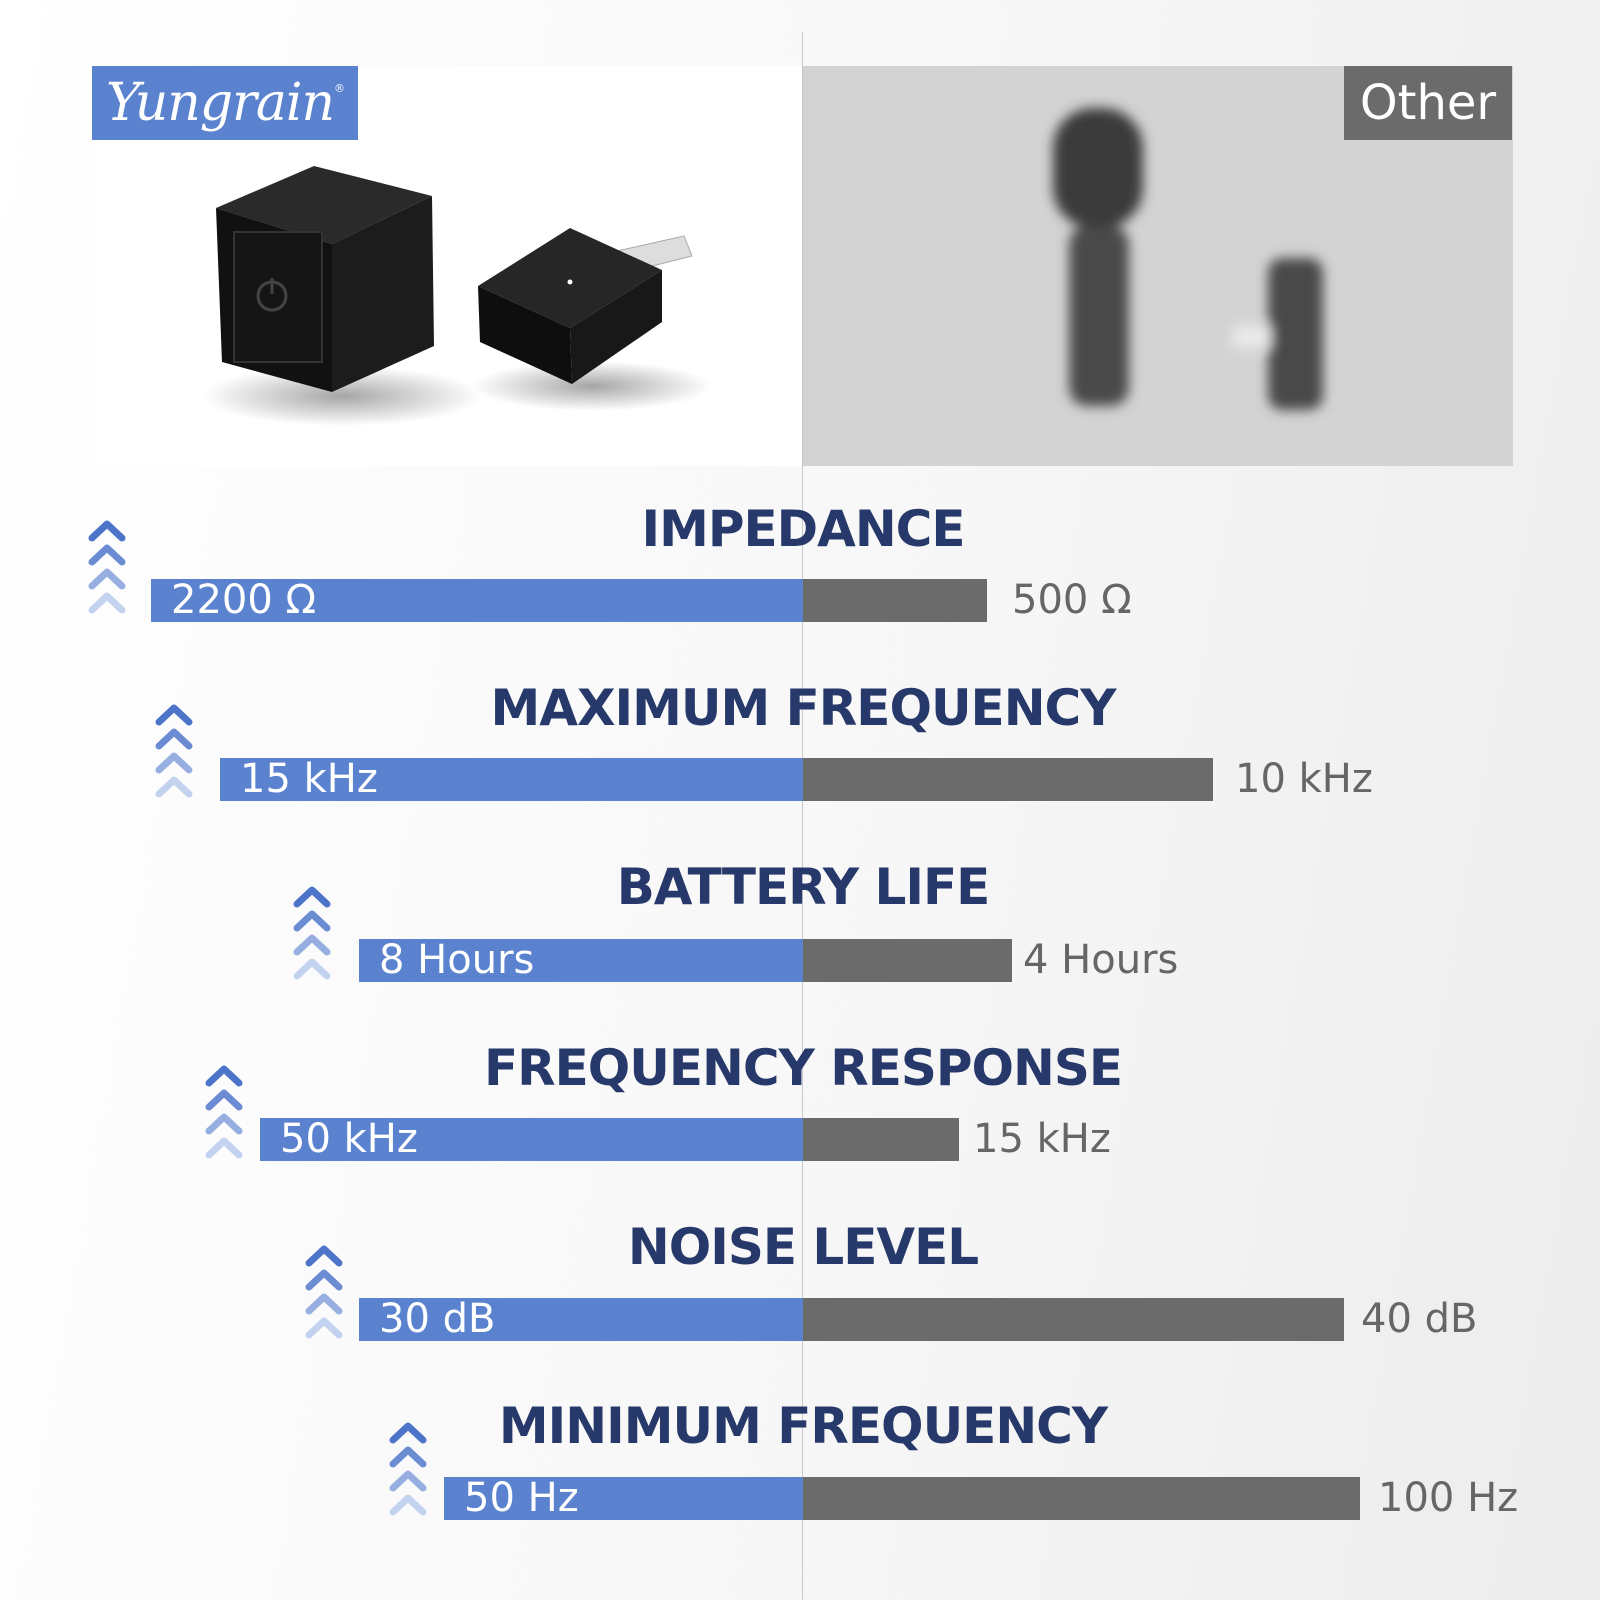  What do you see at coordinates (521, 1498) in the screenshot?
I see `yungrain-value: 50 Hz` at bounding box center [521, 1498].